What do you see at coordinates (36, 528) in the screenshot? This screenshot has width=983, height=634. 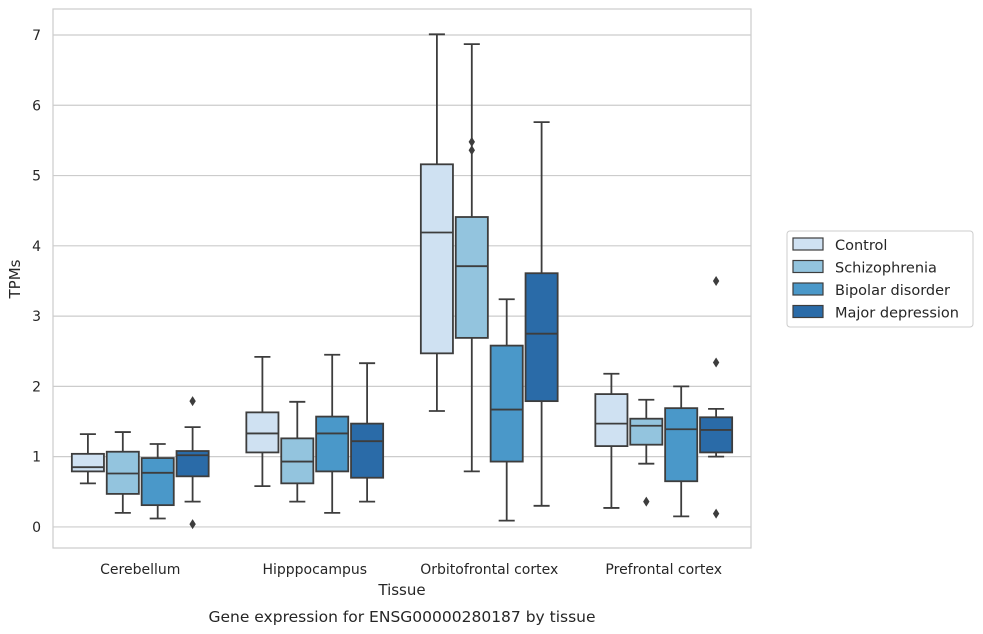 I see `y-tick-label: 0` at bounding box center [36, 528].